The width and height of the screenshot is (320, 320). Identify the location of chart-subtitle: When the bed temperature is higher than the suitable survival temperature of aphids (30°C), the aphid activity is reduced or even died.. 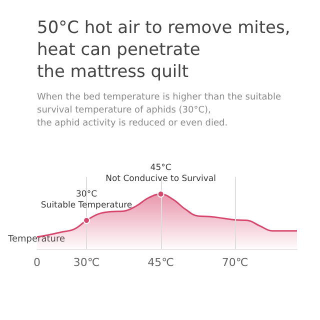
(159, 110).